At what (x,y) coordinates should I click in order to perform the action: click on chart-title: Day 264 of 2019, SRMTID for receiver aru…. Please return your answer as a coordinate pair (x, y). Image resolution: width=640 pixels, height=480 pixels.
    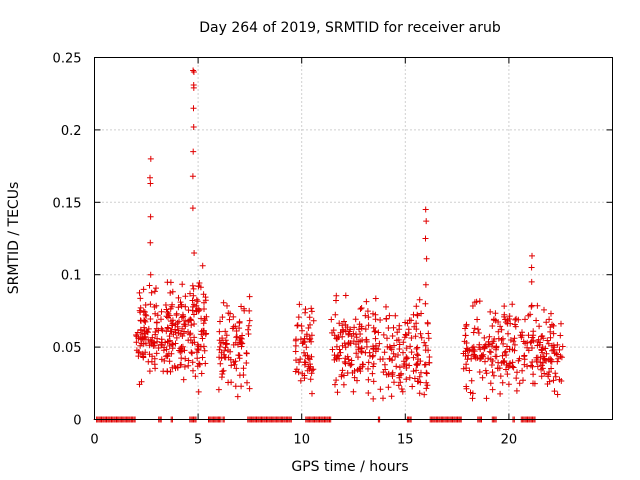
    Looking at the image, I should click on (350, 28).